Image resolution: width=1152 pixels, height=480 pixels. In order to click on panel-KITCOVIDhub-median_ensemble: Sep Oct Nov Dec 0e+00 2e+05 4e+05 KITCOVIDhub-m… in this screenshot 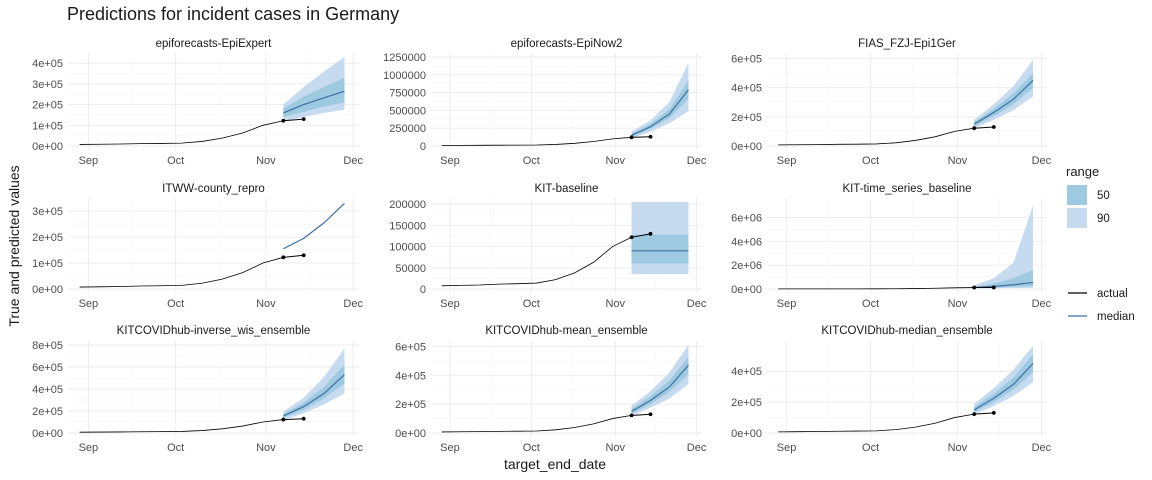, I will do `click(891, 389)`.